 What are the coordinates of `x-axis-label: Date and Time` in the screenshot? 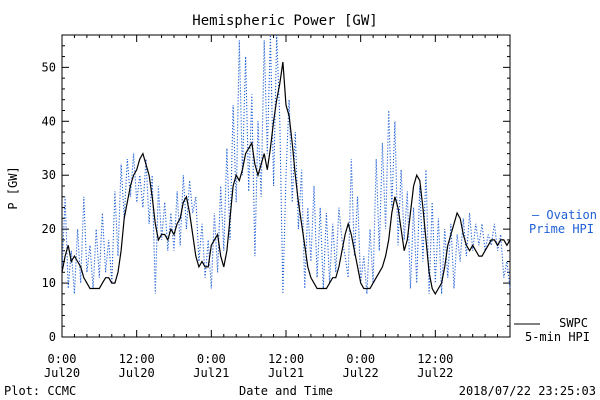 It's located at (286, 391).